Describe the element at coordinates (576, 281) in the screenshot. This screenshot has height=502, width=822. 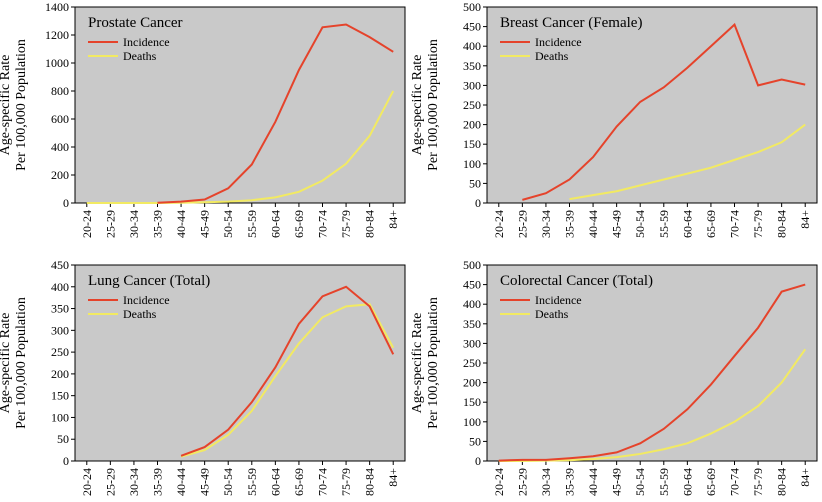
I see `chart-title: Colorectal Cancer (Total)` at that location.